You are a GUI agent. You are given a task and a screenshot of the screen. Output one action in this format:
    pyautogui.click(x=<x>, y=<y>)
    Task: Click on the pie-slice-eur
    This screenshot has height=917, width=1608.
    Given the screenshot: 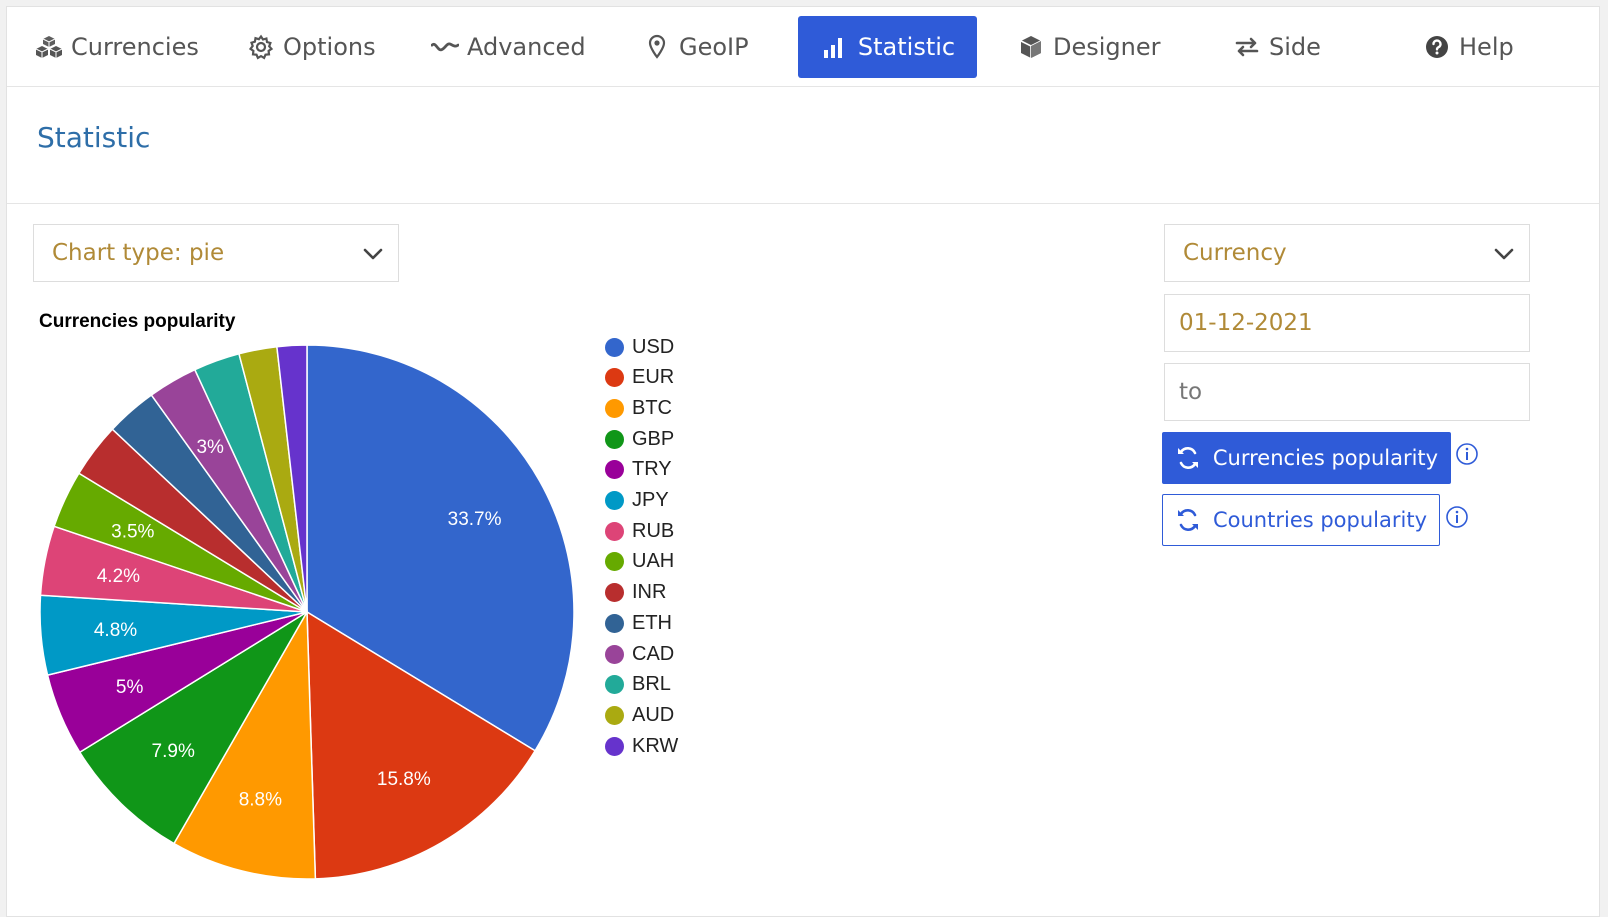 What is the action you would take?
    pyautogui.click(x=421, y=745)
    